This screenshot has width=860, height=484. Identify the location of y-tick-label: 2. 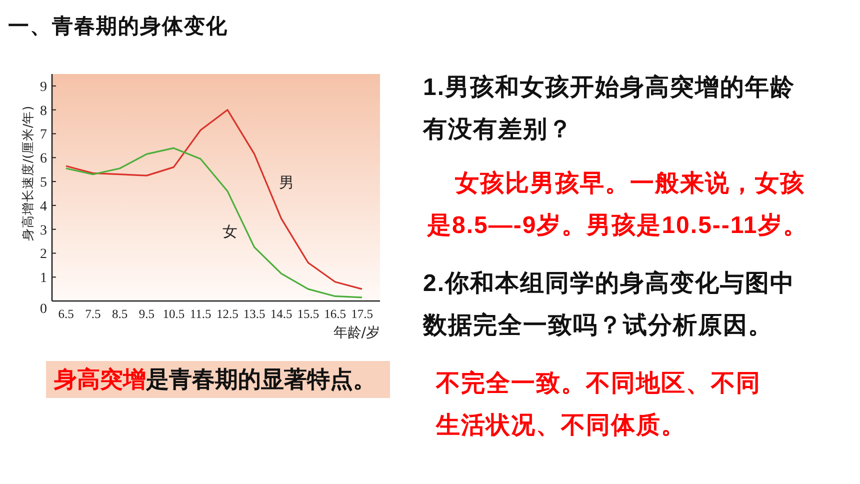
(43, 254).